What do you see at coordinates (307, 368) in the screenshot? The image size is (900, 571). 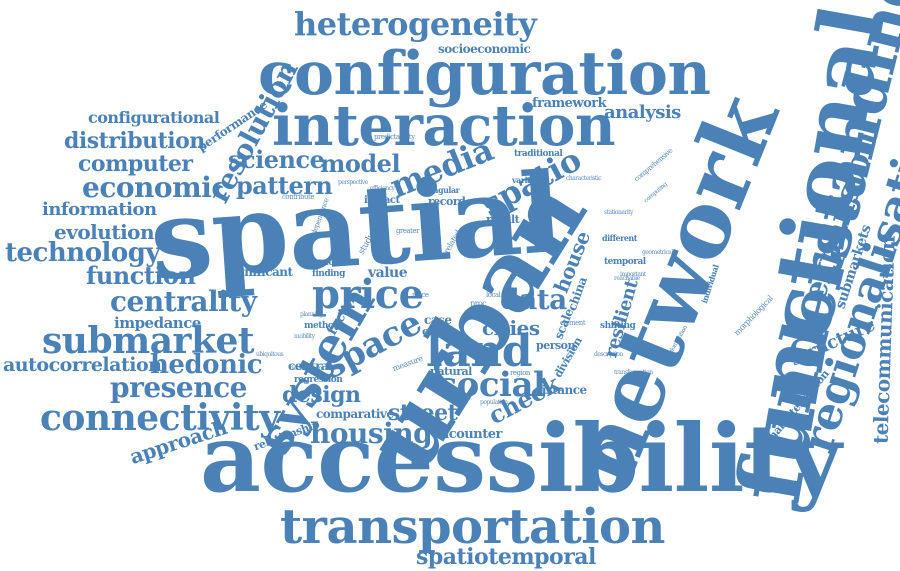 I see `word-development: development` at bounding box center [307, 368].